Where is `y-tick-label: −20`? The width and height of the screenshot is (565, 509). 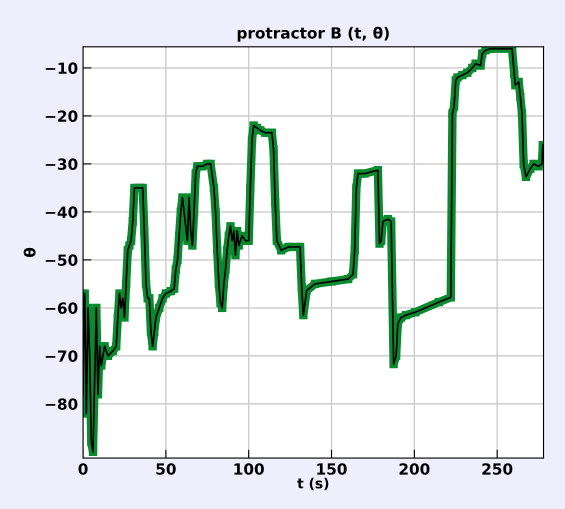 y-tick-label: −20 is located at coordinates (62, 116).